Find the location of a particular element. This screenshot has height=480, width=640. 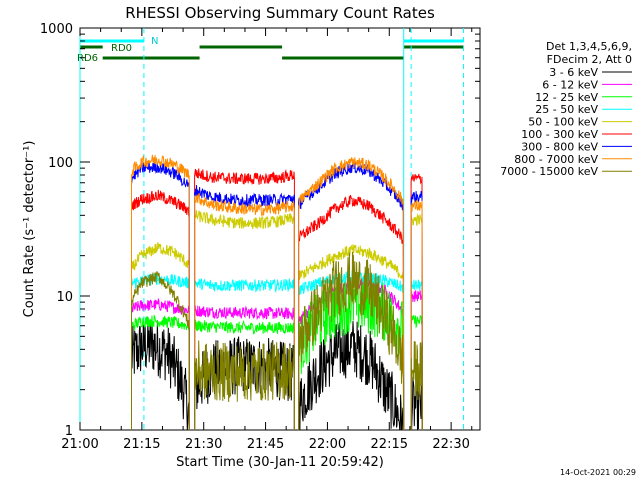

x-tick-label-4: 22:00 is located at coordinates (327, 444).